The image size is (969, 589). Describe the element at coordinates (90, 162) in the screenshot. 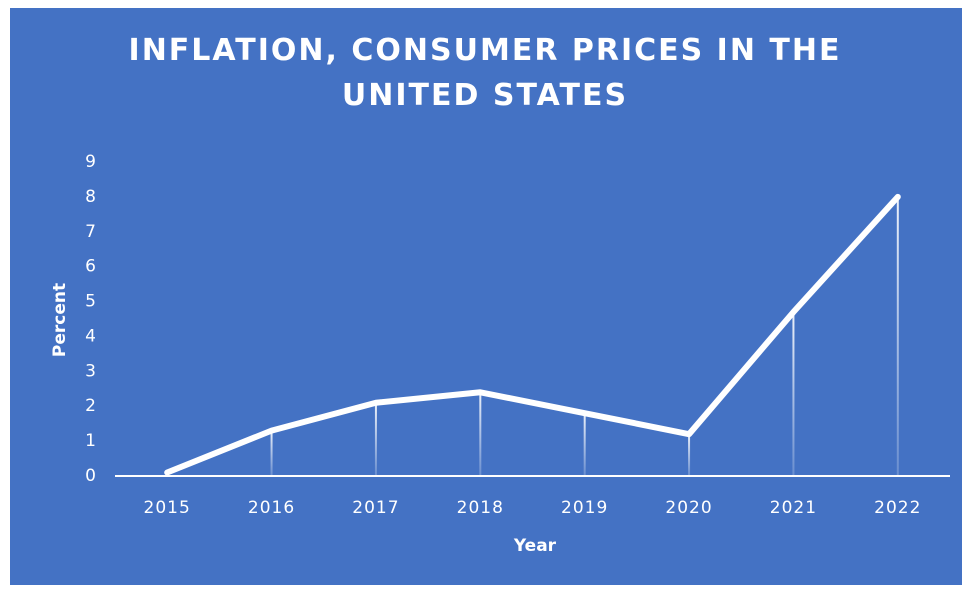

I see `y-tick-label: 9` at that location.